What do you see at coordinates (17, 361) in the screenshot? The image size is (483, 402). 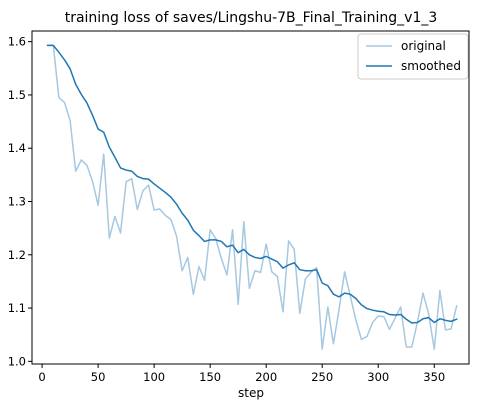 I see `y-tick-label: 1.0` at bounding box center [17, 361].